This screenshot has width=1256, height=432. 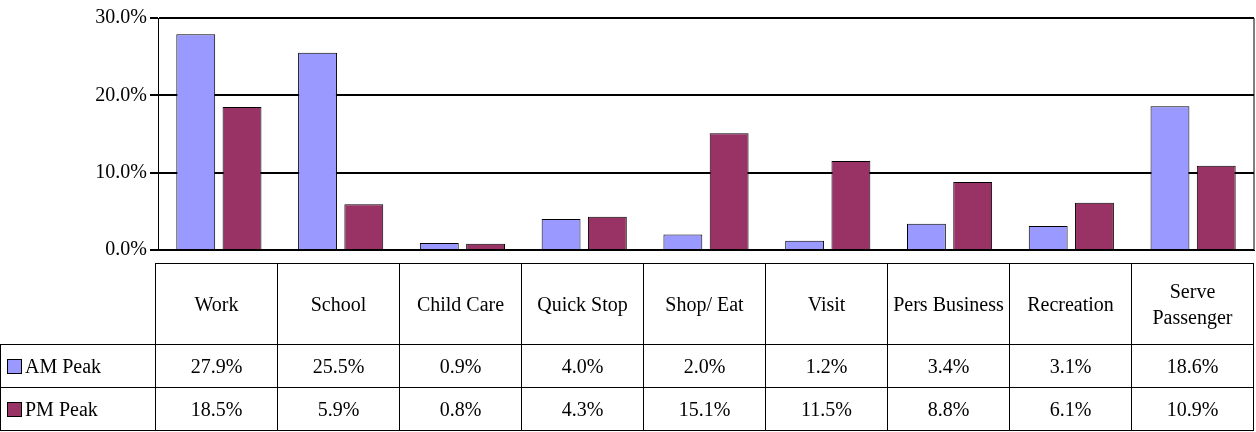 I want to click on data-label: 25.5%, so click(x=338, y=366).